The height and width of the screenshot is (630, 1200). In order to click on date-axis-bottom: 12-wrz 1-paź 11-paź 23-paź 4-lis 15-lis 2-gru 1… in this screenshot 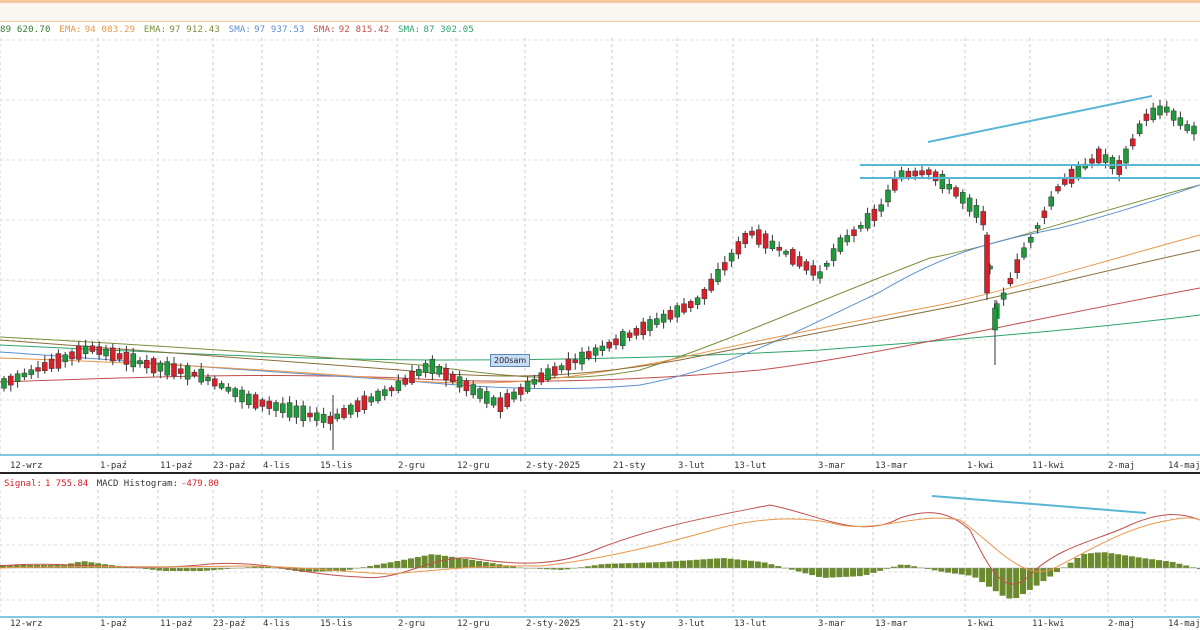, I will do `click(605, 624)`.